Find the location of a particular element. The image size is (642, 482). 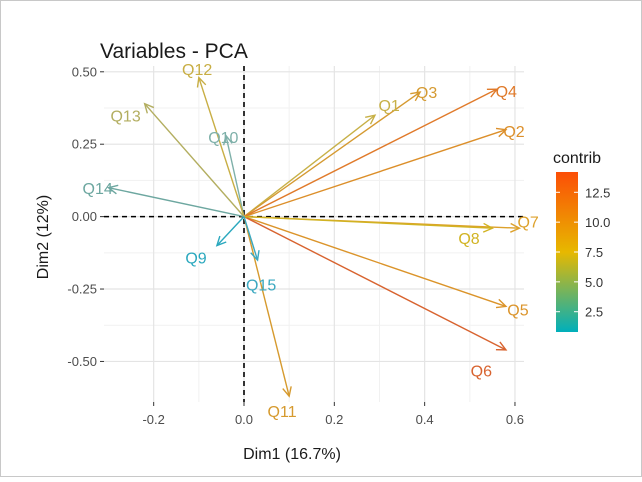

legend-tick-label: 10.0 is located at coordinates (597, 222).